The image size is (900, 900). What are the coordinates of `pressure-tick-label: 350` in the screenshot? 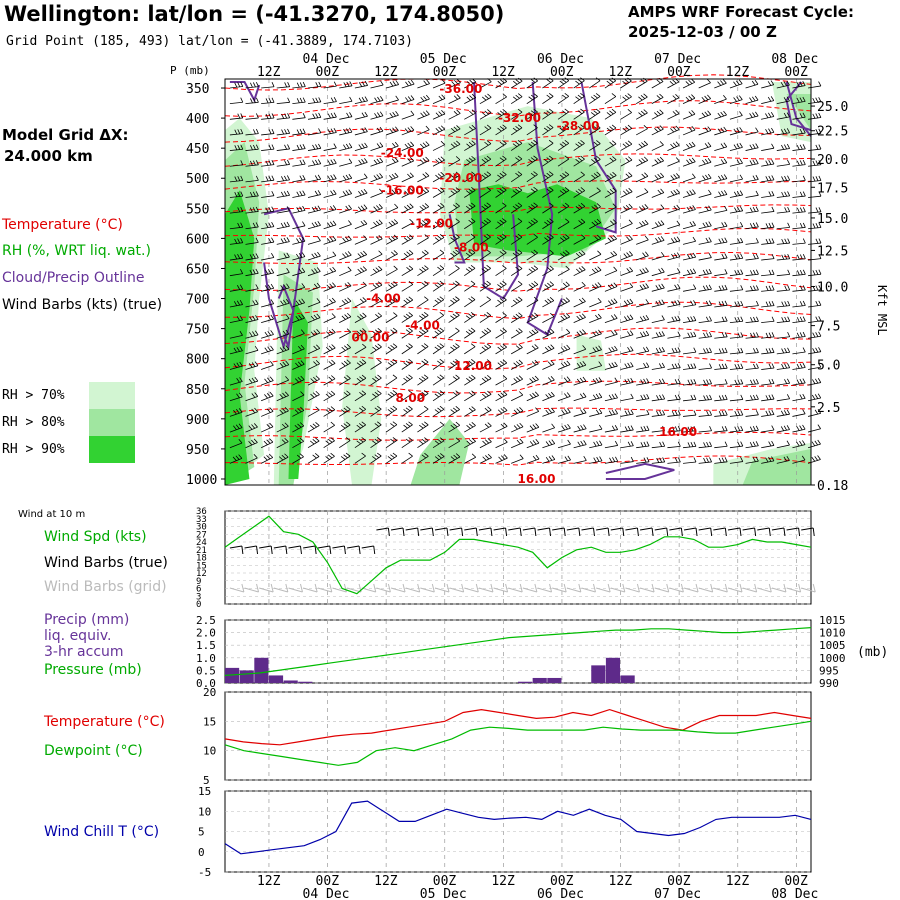 It's located at (197, 89).